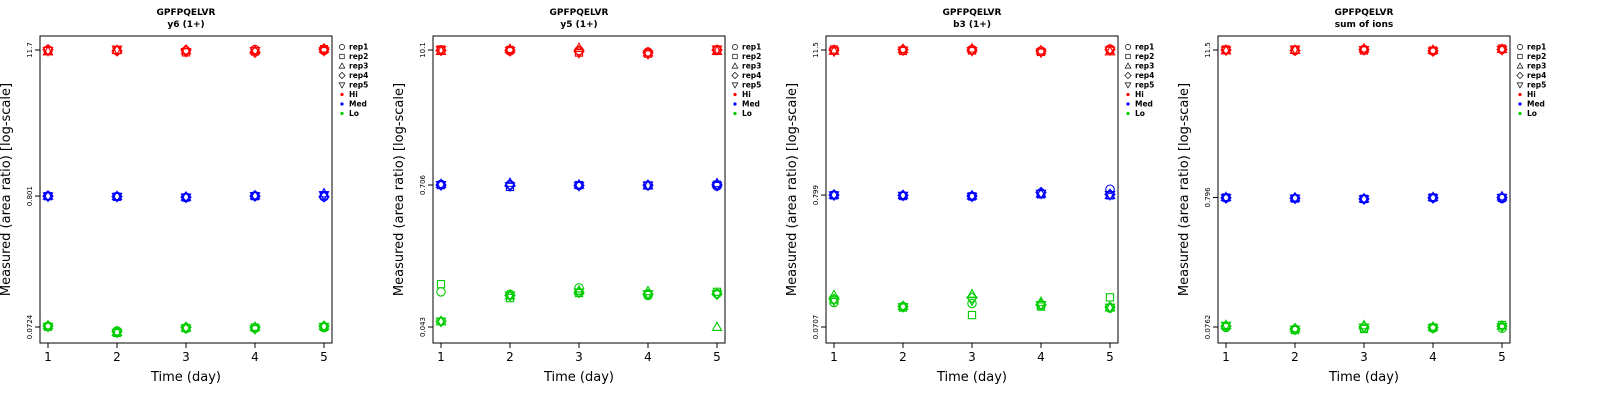  I want to click on y-tick-label: 0.706, so click(423, 184).